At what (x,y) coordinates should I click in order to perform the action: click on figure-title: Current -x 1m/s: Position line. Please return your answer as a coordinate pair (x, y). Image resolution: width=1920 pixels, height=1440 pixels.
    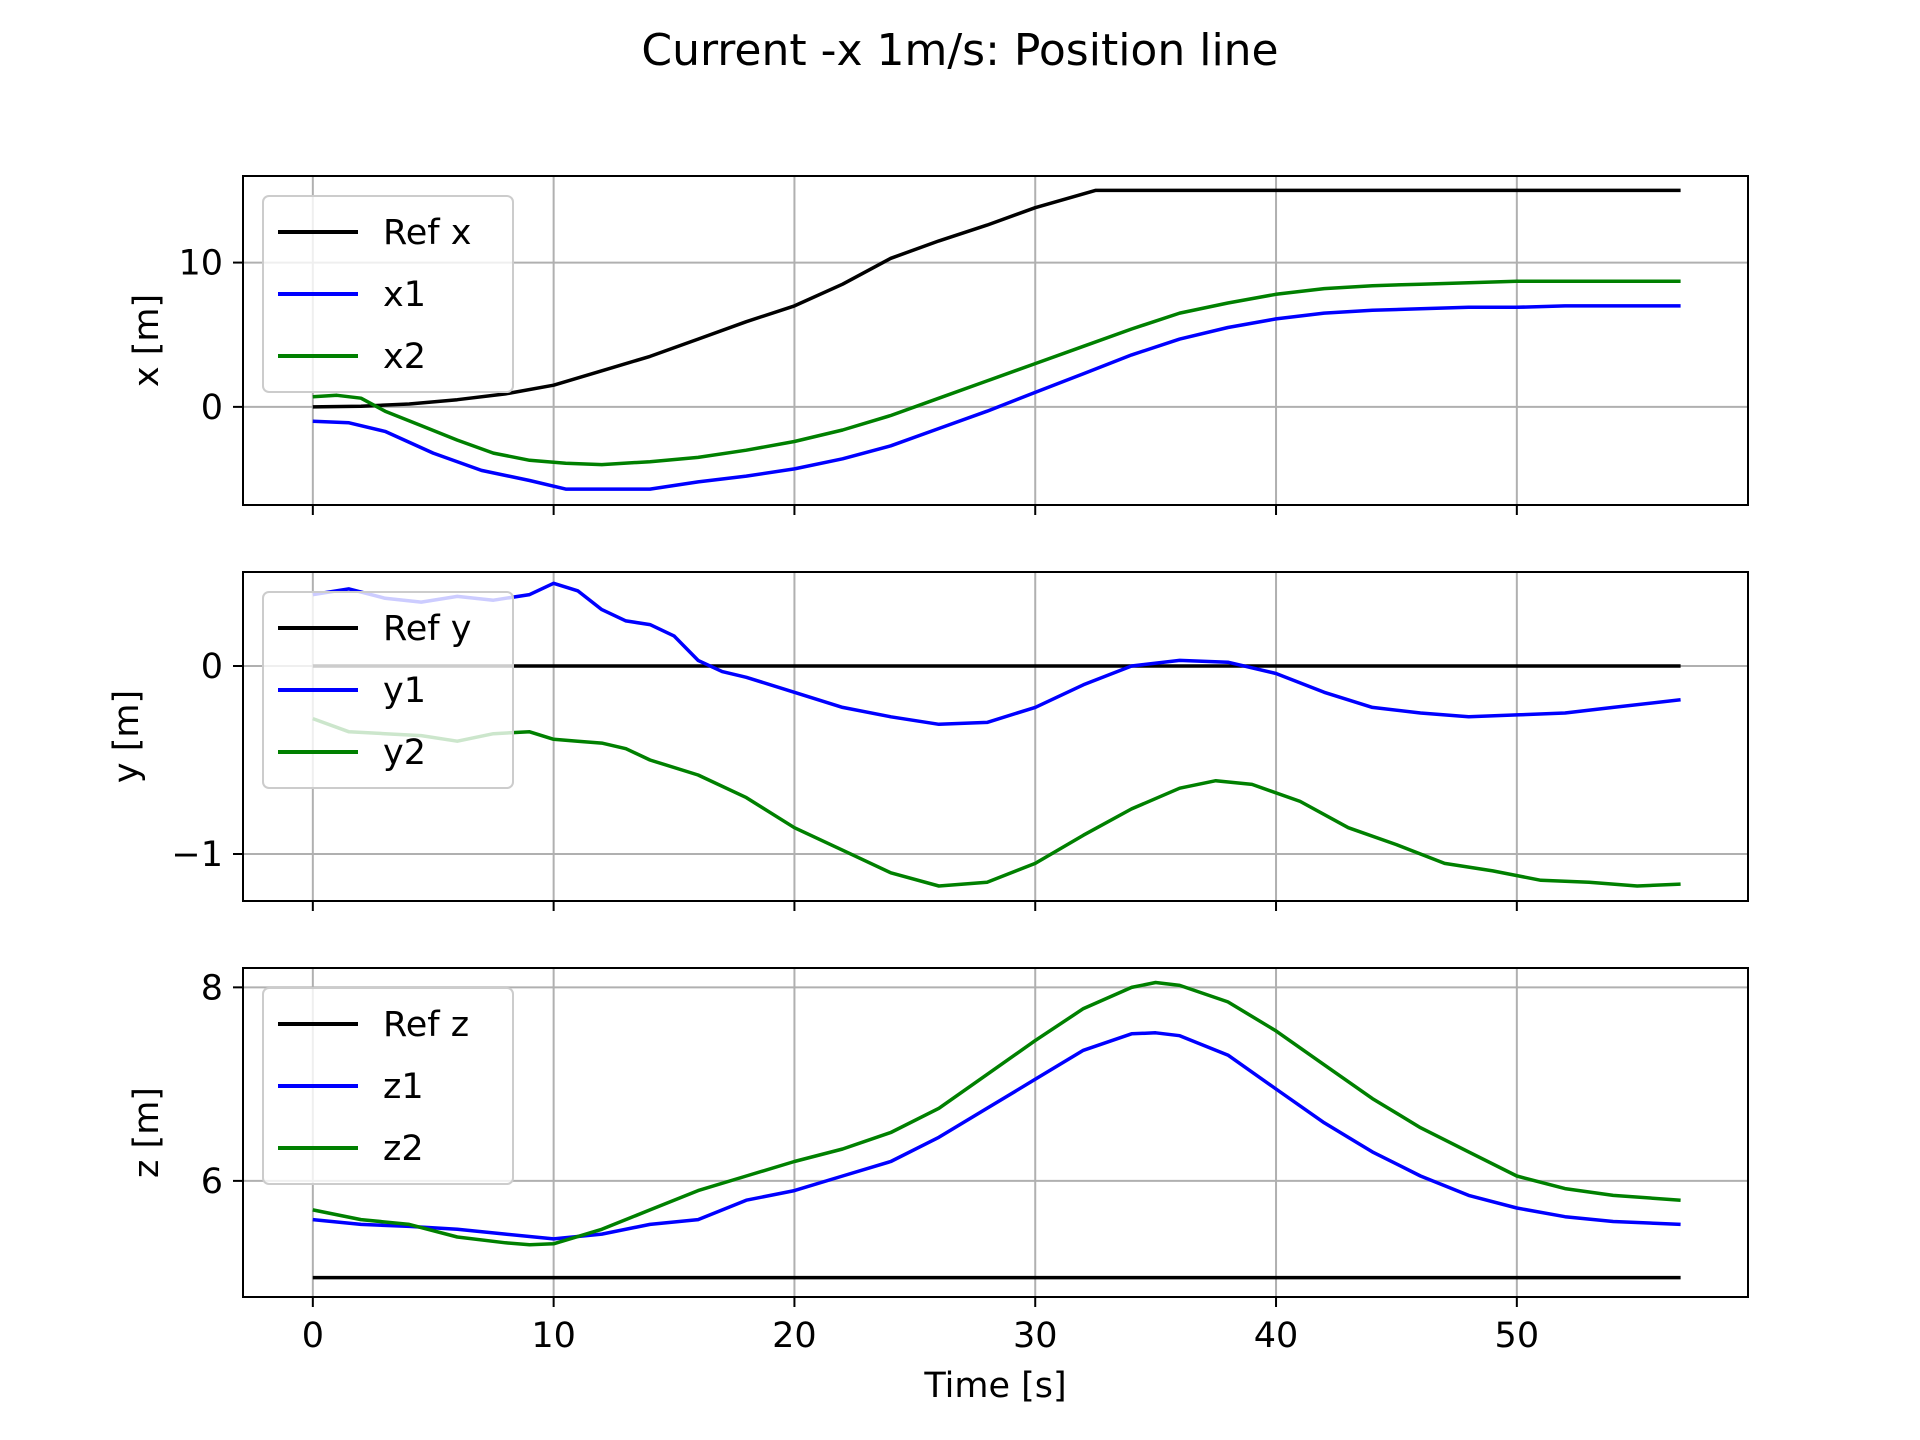
    Looking at the image, I should click on (959, 50).